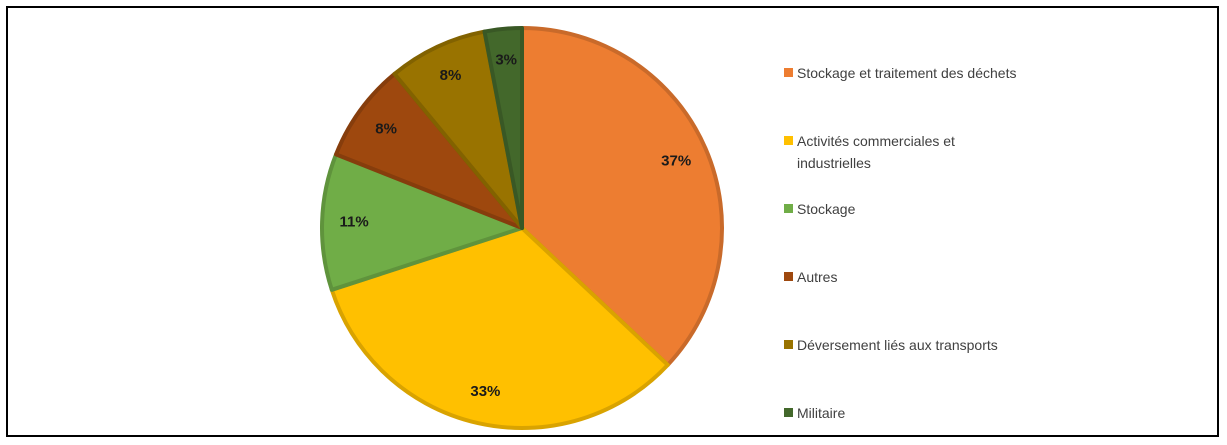 Image resolution: width=1227 pixels, height=445 pixels. I want to click on legend-label: Activités commerciales et industrielles, so click(876, 152).